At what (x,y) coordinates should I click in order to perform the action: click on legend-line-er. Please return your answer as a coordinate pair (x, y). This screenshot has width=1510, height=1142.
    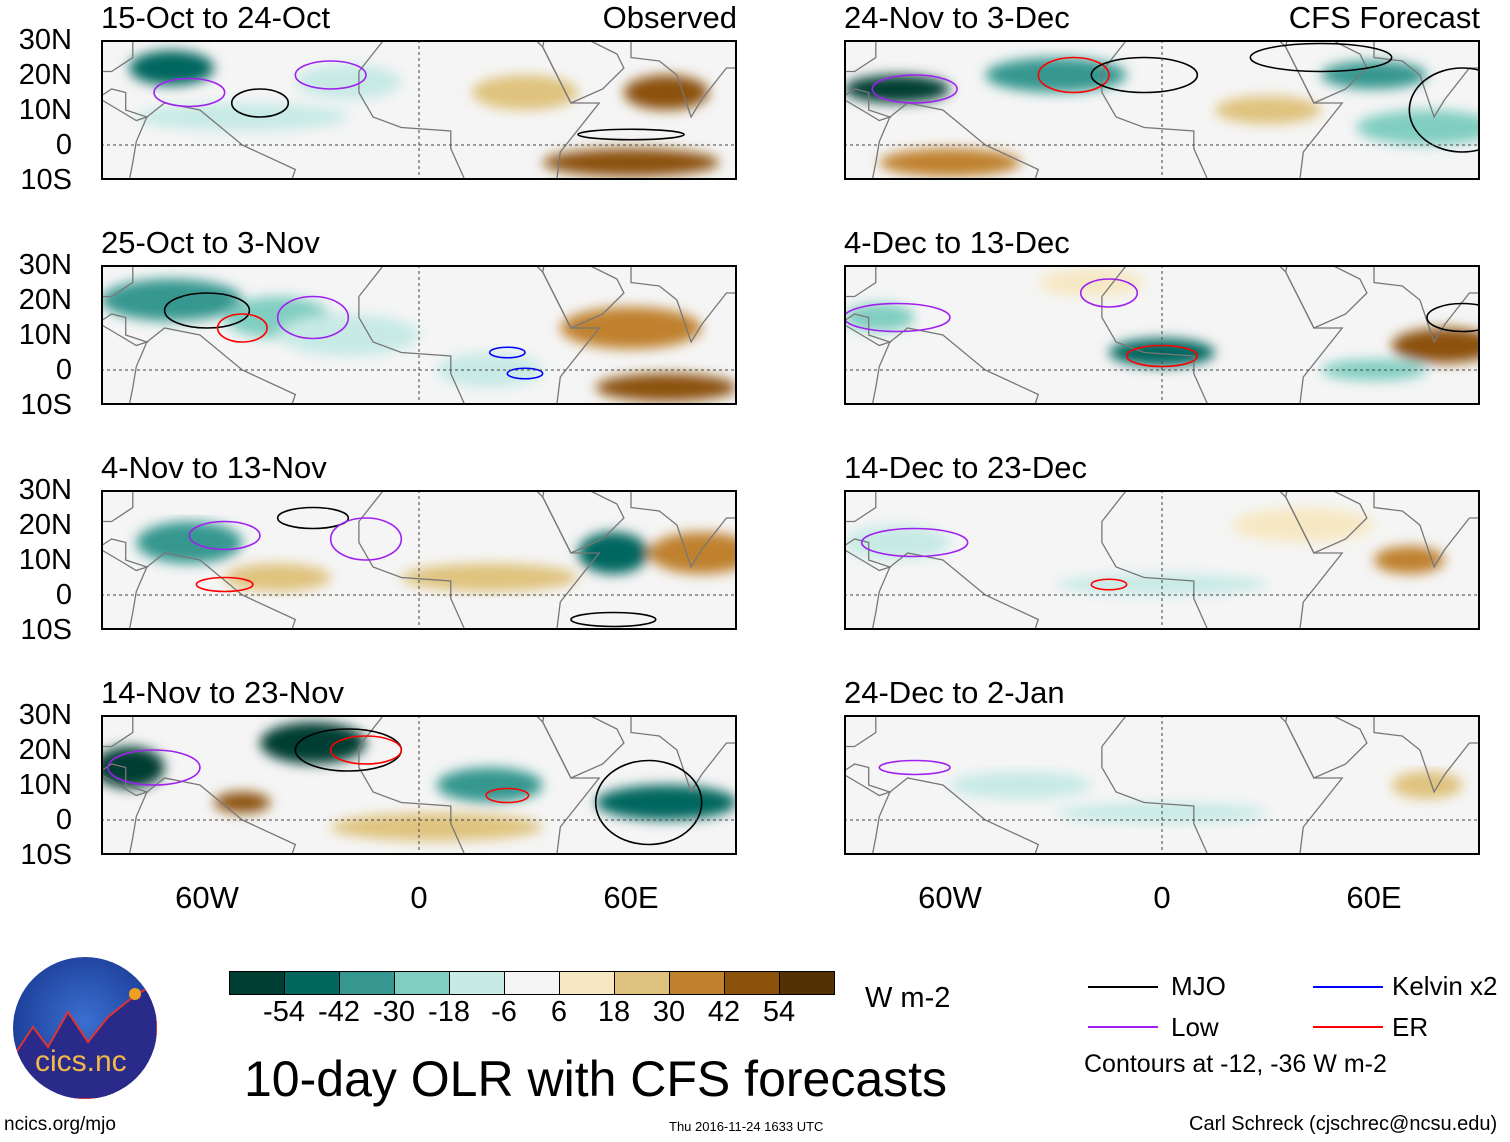
    Looking at the image, I should click on (1348, 1027).